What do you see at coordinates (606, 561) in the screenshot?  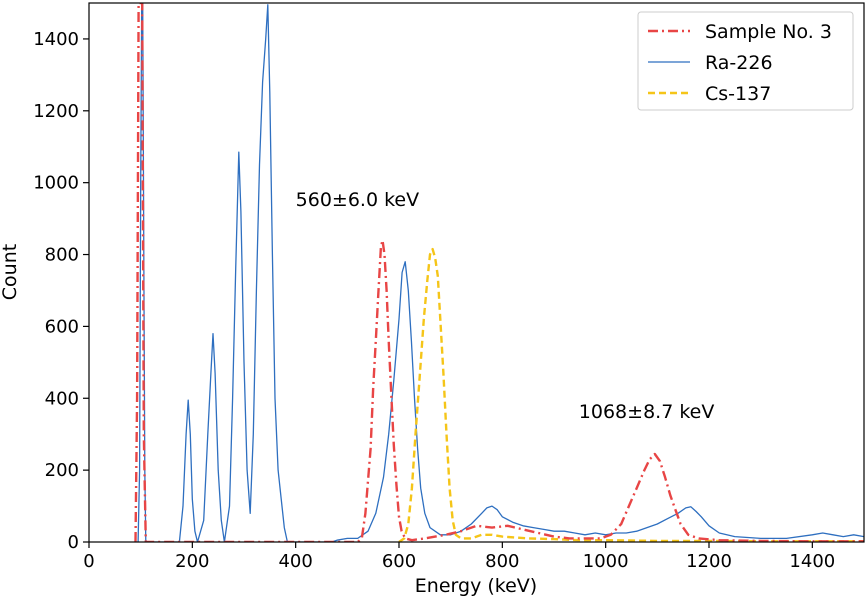 I see `x-tick-label: 1000` at bounding box center [606, 561].